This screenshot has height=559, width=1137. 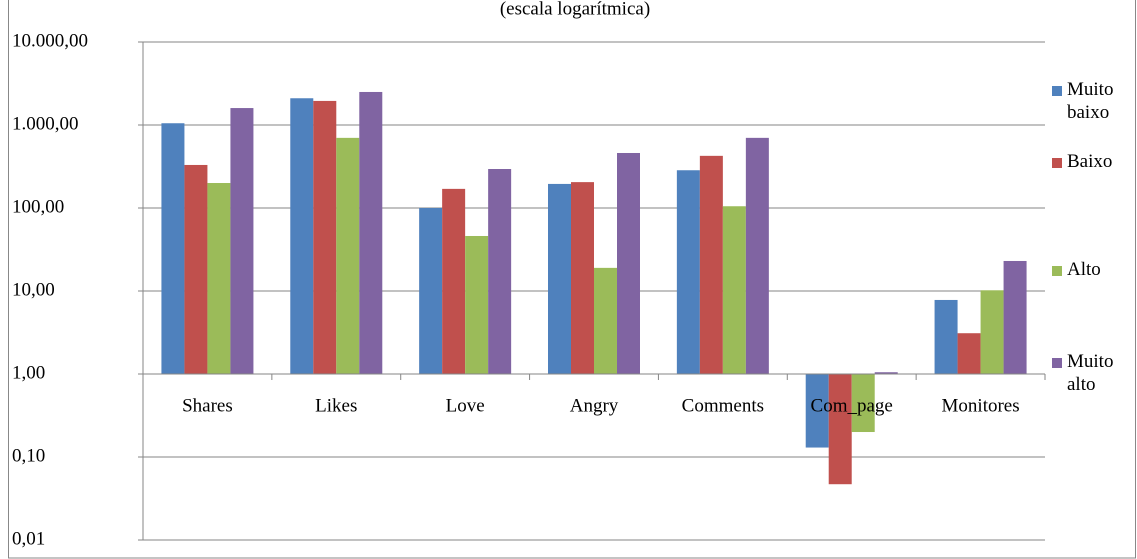 I want to click on y-tick-label: 100,00, so click(x=38, y=206).